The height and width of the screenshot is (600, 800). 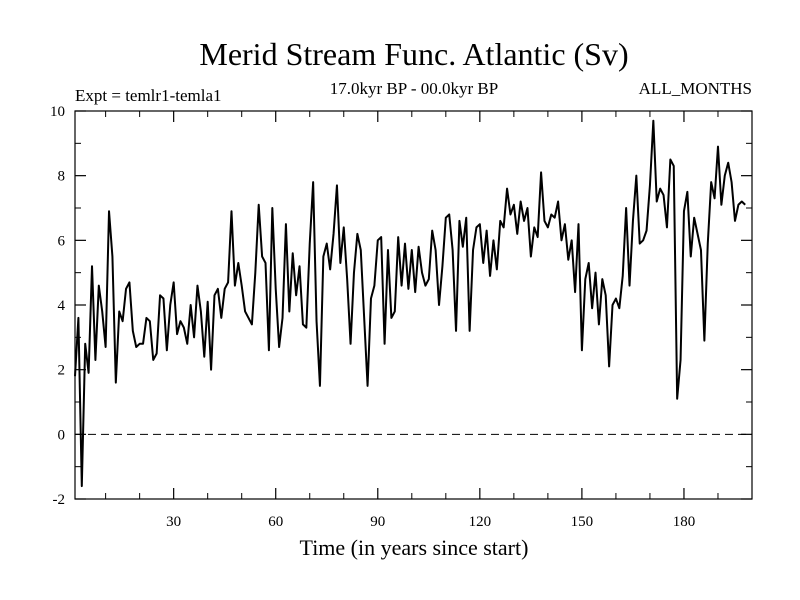 What do you see at coordinates (62, 371) in the screenshot?
I see `y-tick-label: 2` at bounding box center [62, 371].